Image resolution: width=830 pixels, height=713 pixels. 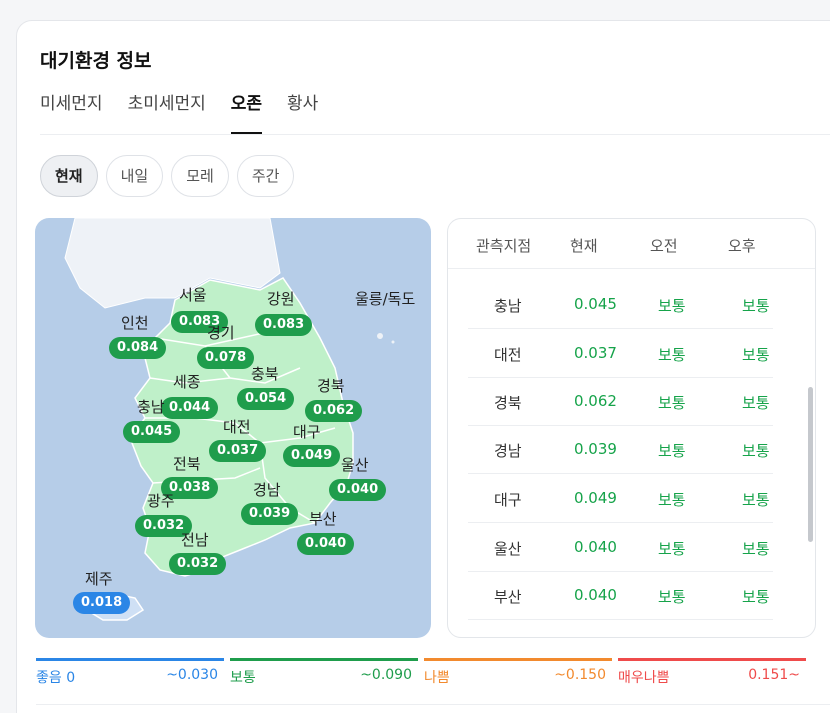 What do you see at coordinates (265, 176) in the screenshot?
I see `chip-weekly: 주간` at bounding box center [265, 176].